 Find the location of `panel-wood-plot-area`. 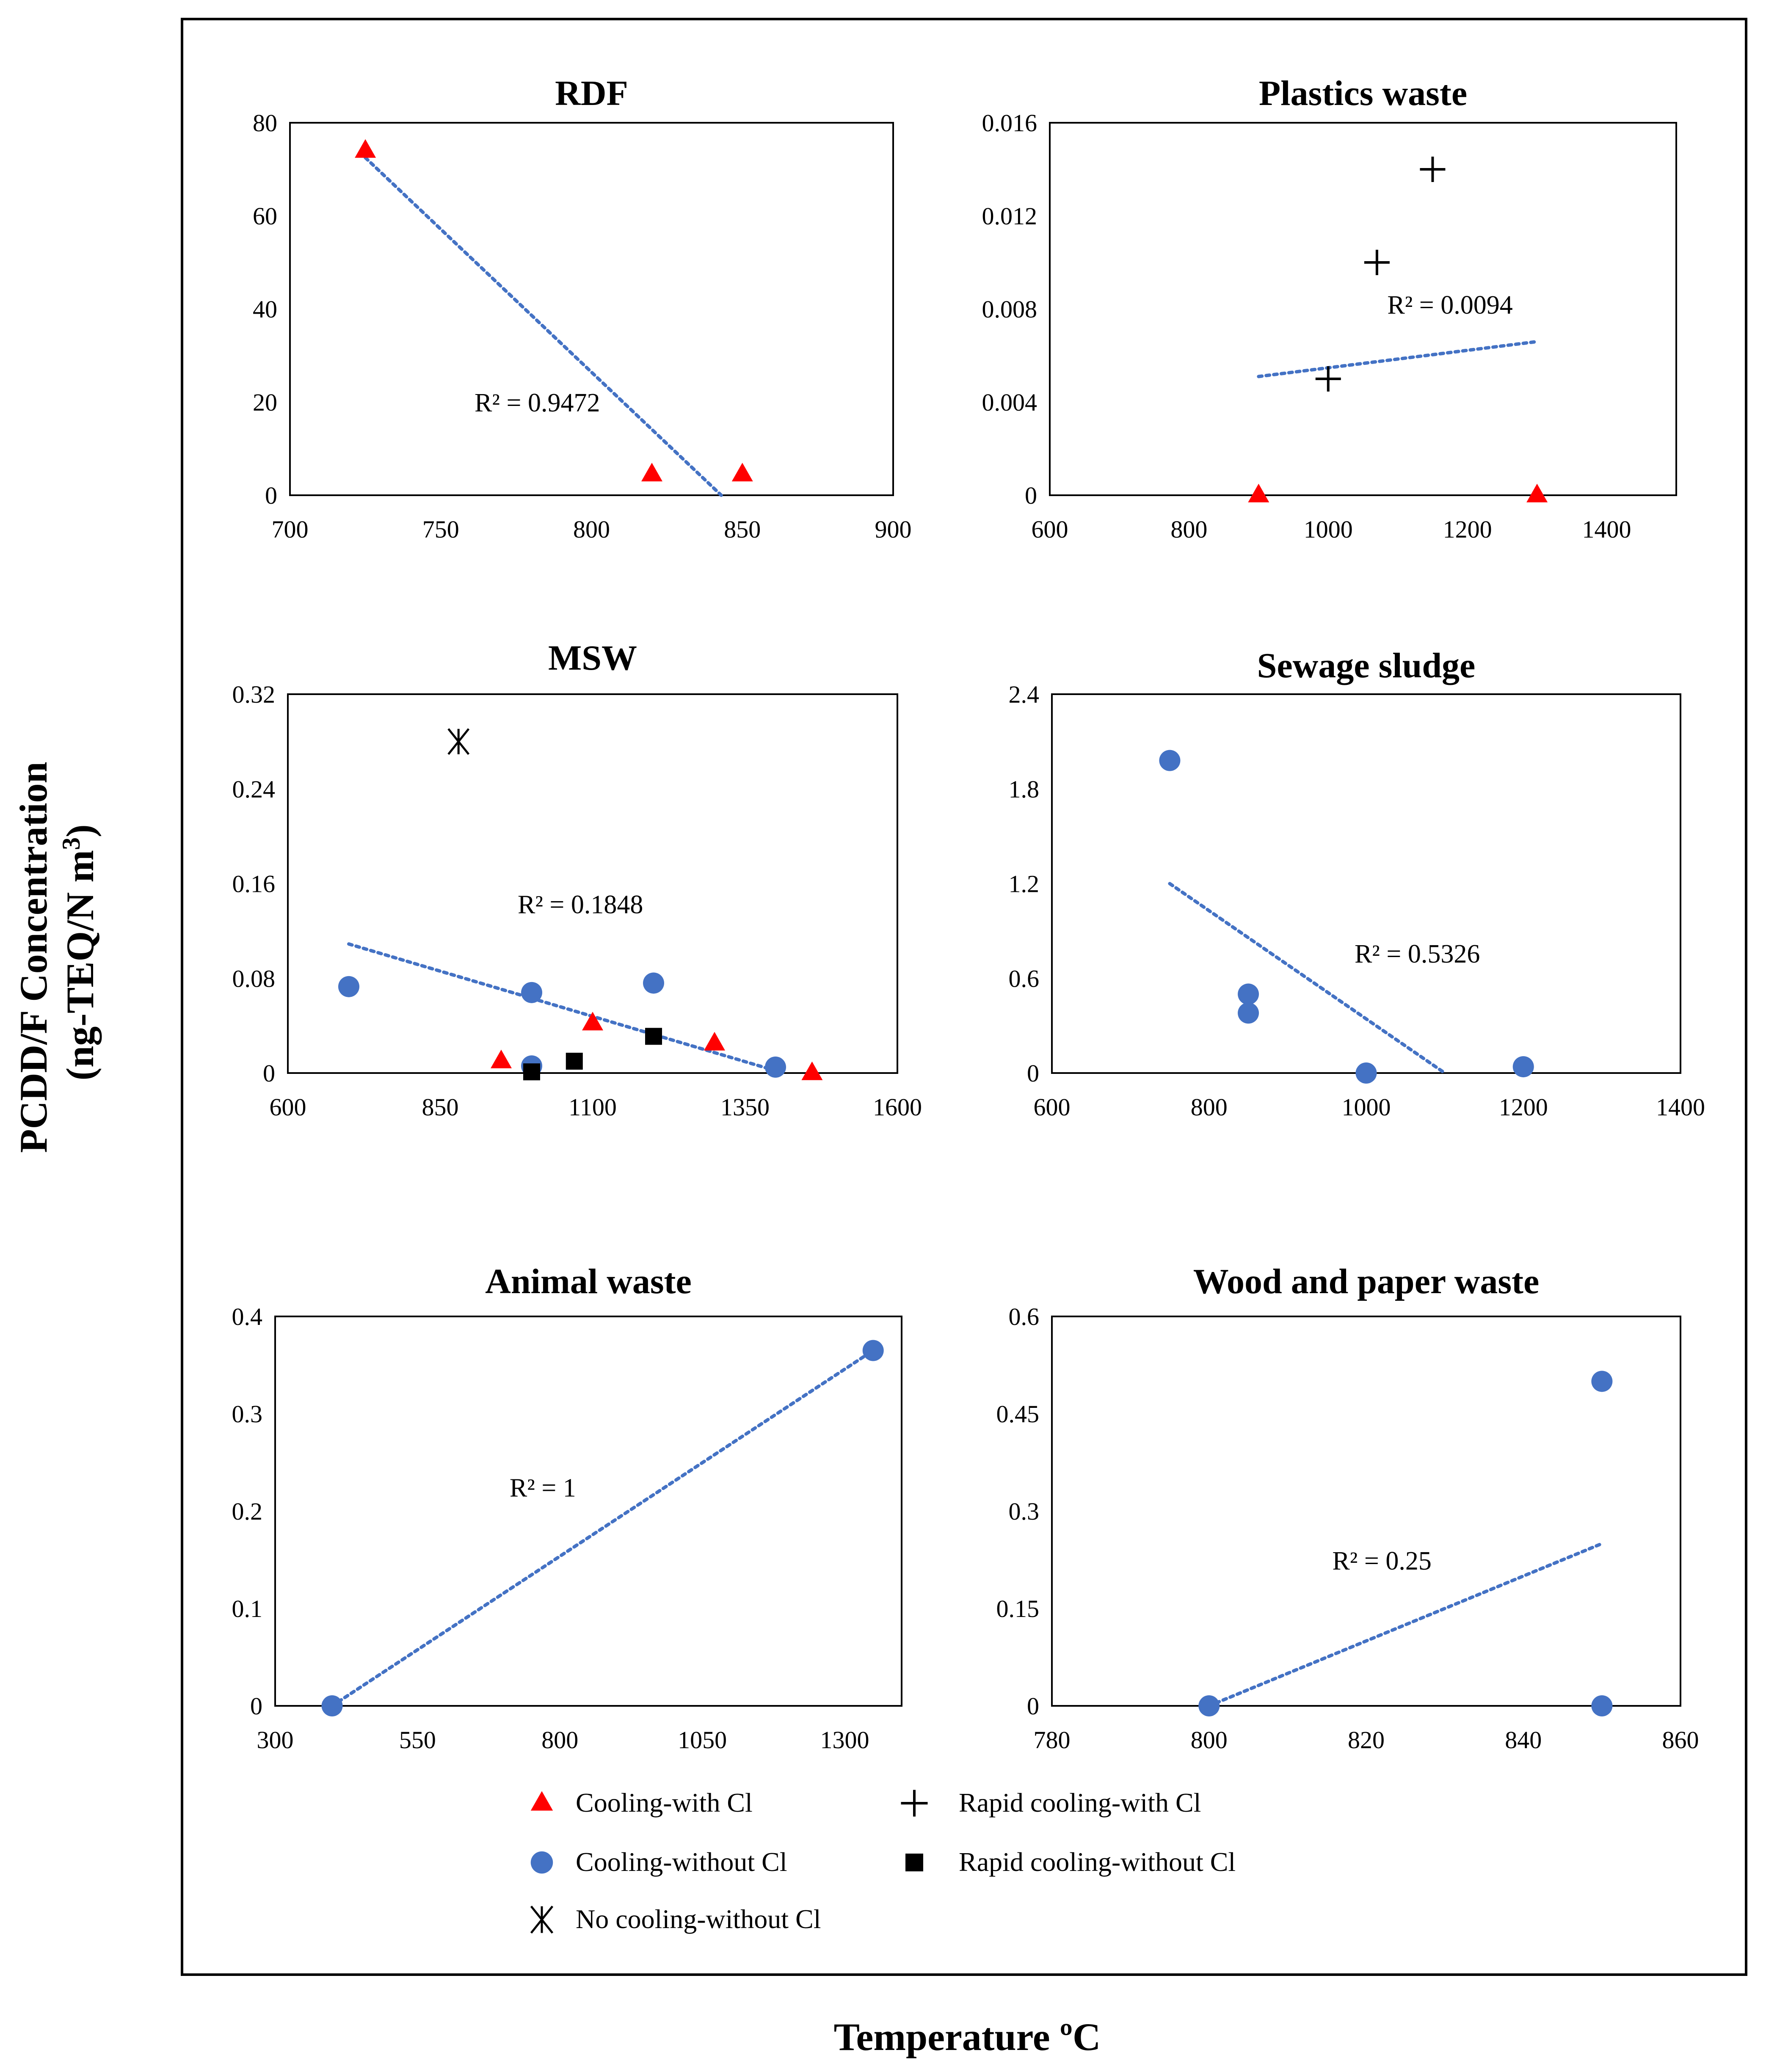

panel-wood-plot-area is located at coordinates (1366, 1511).